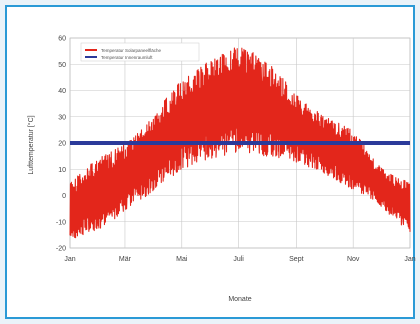 This screenshot has width=420, height=324. I want to click on x-tick-label: Juli, so click(238, 259).